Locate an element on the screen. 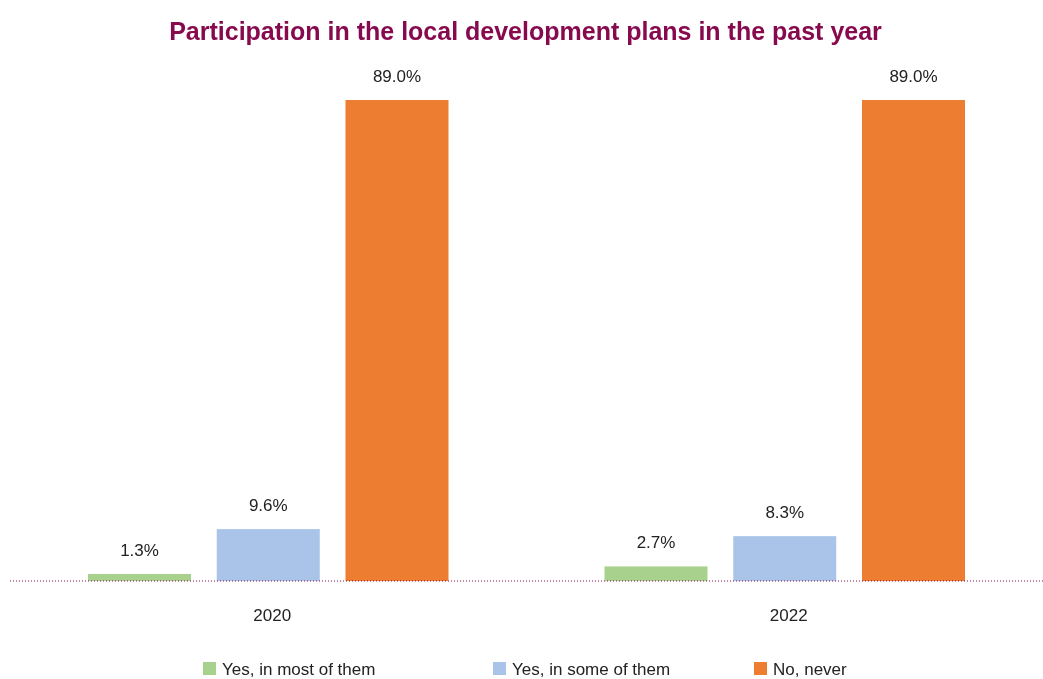 The height and width of the screenshot is (679, 1043). data-label: 9.6% is located at coordinates (268, 506).